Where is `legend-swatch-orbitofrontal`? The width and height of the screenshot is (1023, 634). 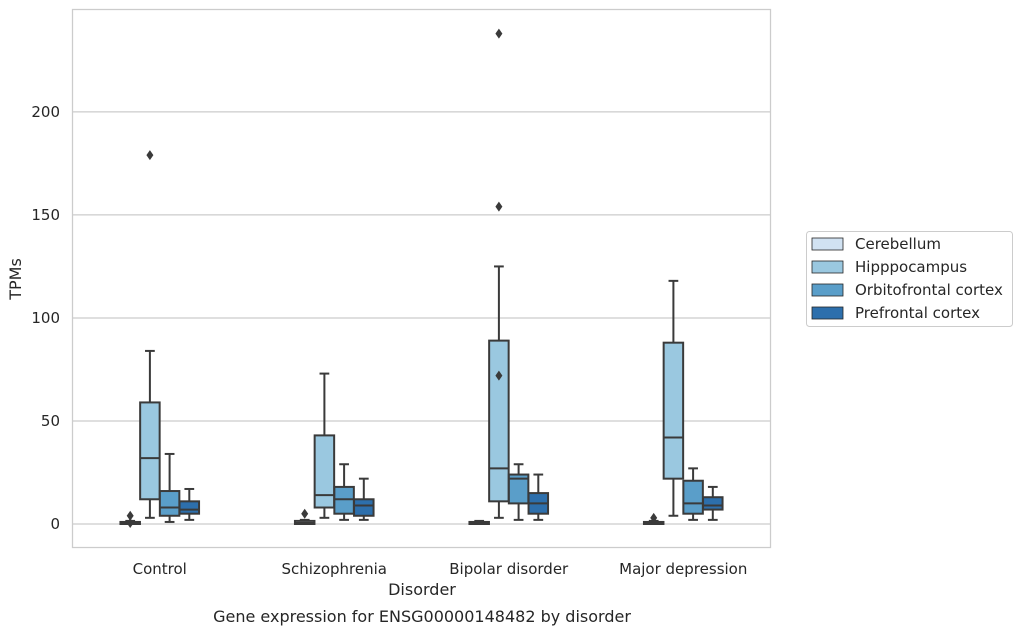
legend-swatch-orbitofrontal is located at coordinates (827, 290).